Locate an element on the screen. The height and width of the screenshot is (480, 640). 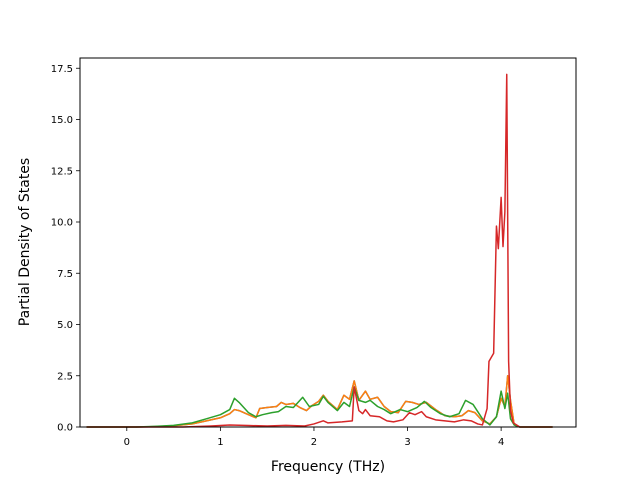
y-axis-ticks: 0.0 2.5 5.0 7.5 10.0 12.5 15.0 17.5 is located at coordinates (65, 249).